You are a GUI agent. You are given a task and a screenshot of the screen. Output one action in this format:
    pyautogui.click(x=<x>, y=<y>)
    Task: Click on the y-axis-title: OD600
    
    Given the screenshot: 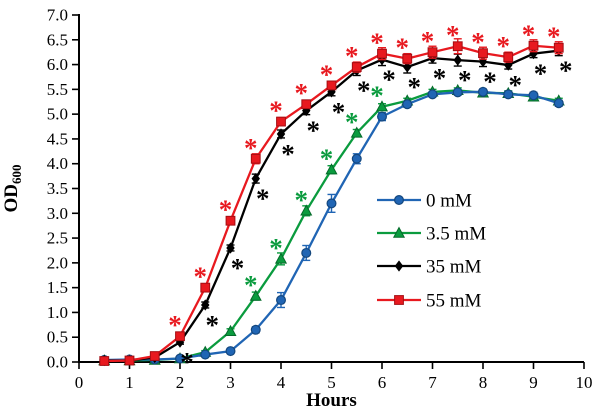 What is the action you would take?
    pyautogui.click(x=12, y=189)
    